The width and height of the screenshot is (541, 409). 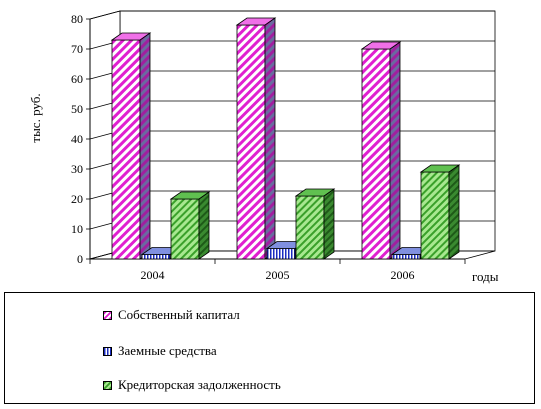 I want to click on legend-item-borrowed-funds: Заемные средства, so click(x=160, y=351).